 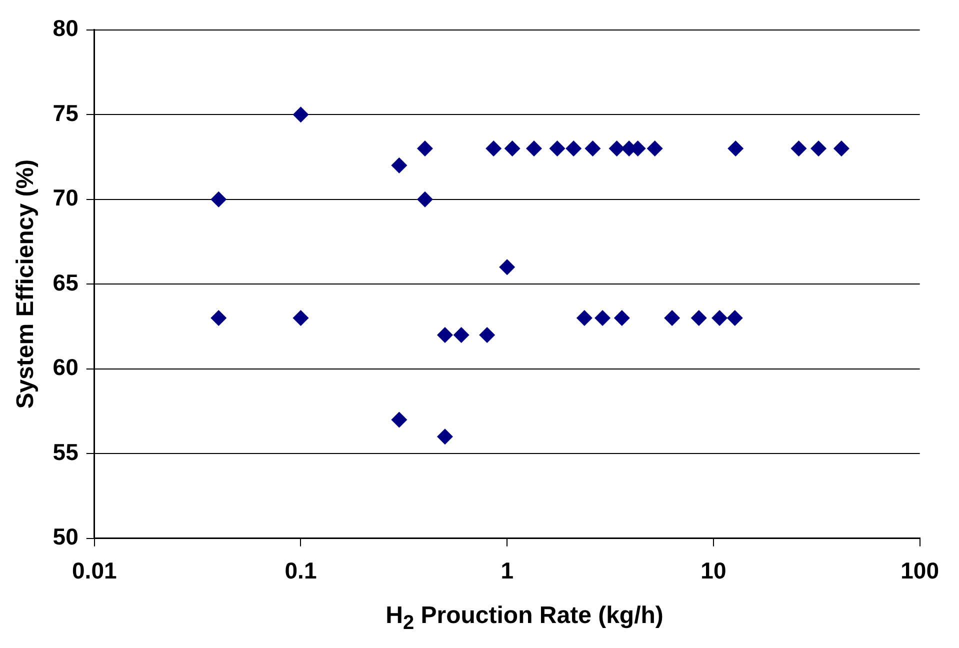 I want to click on x-tick-label: 100, so click(x=919, y=571).